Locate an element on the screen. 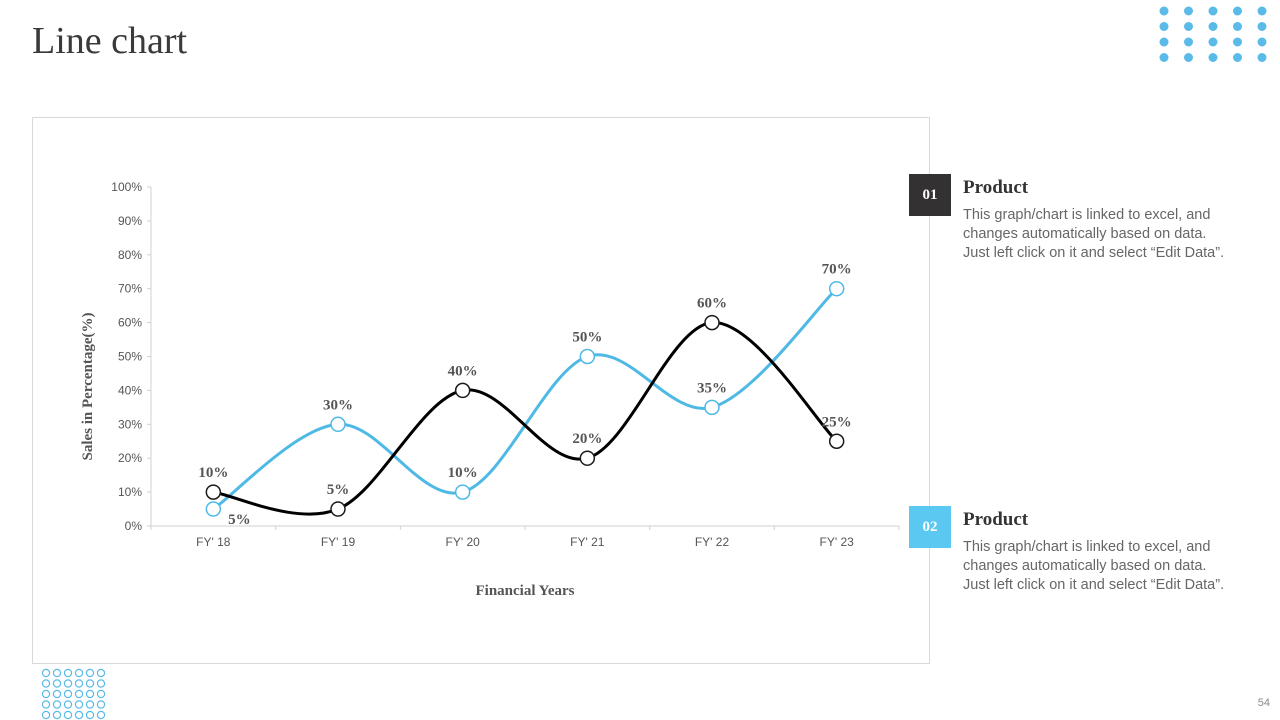 This screenshot has width=1280, height=720. y-axis-title: Sales in Percentage(%) is located at coordinates (88, 386).